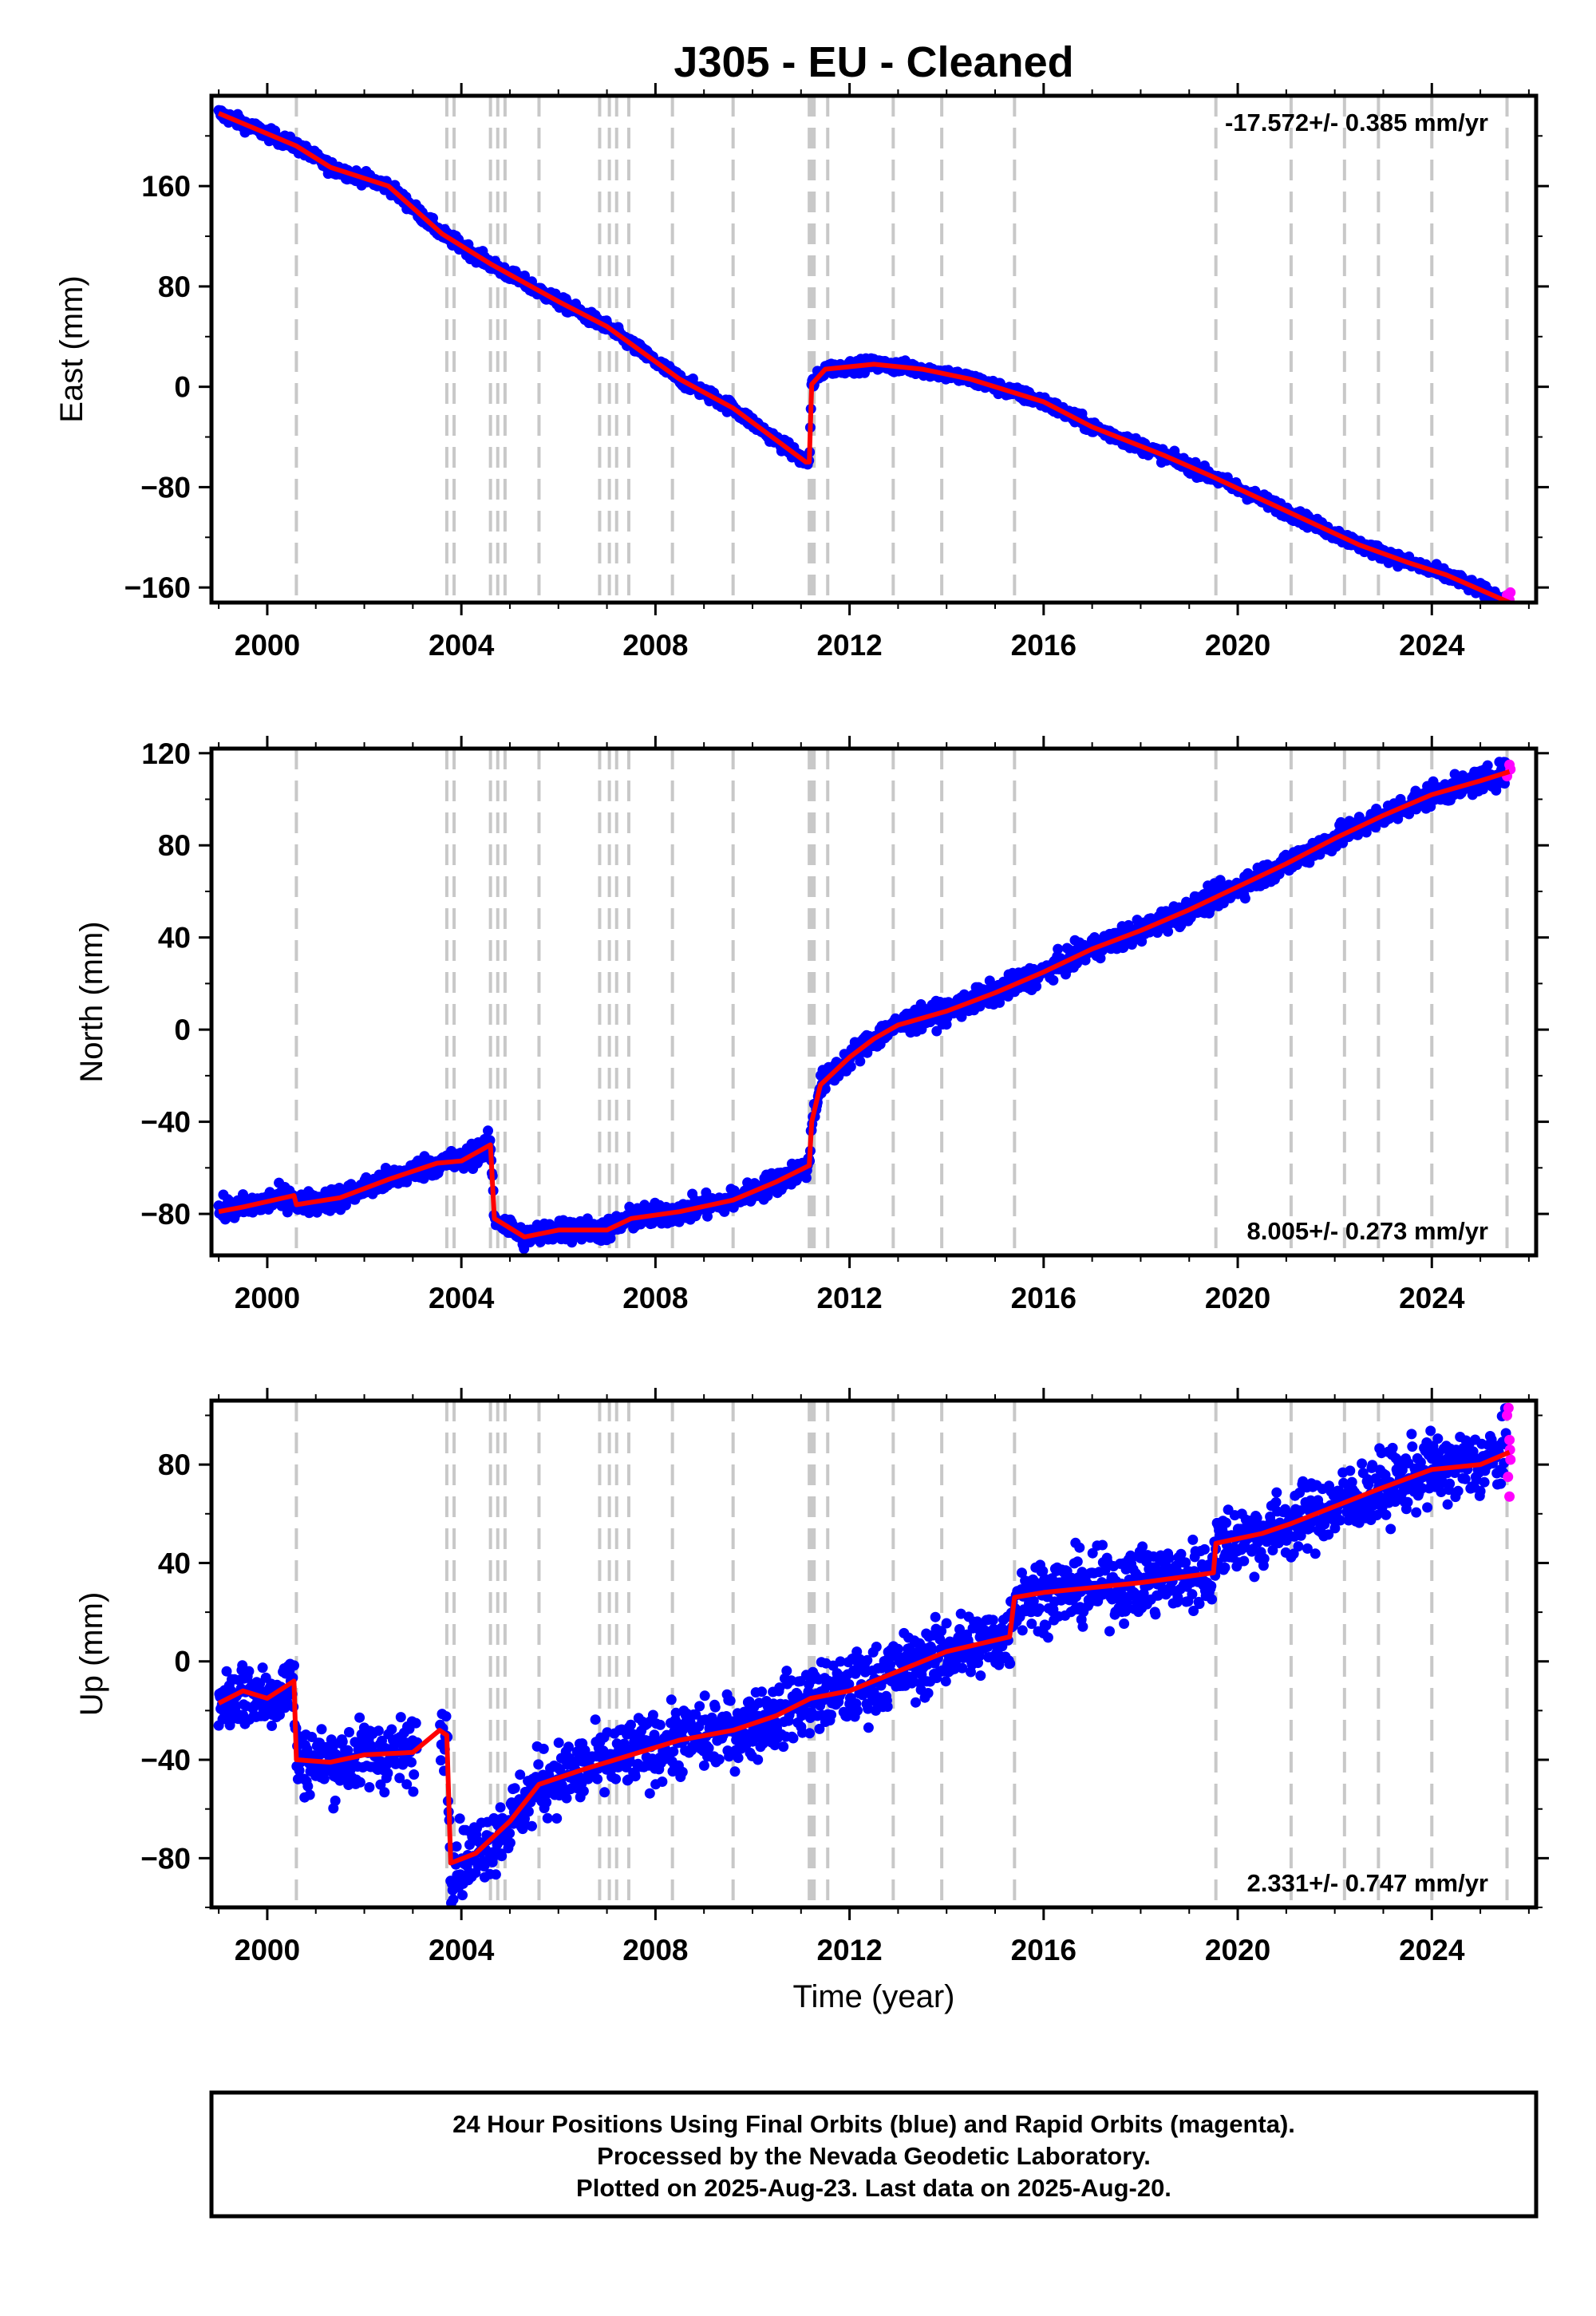 The image size is (1596, 2316). What do you see at coordinates (873, 62) in the screenshot?
I see `chart-title: J305 - EU - Cleaned` at bounding box center [873, 62].